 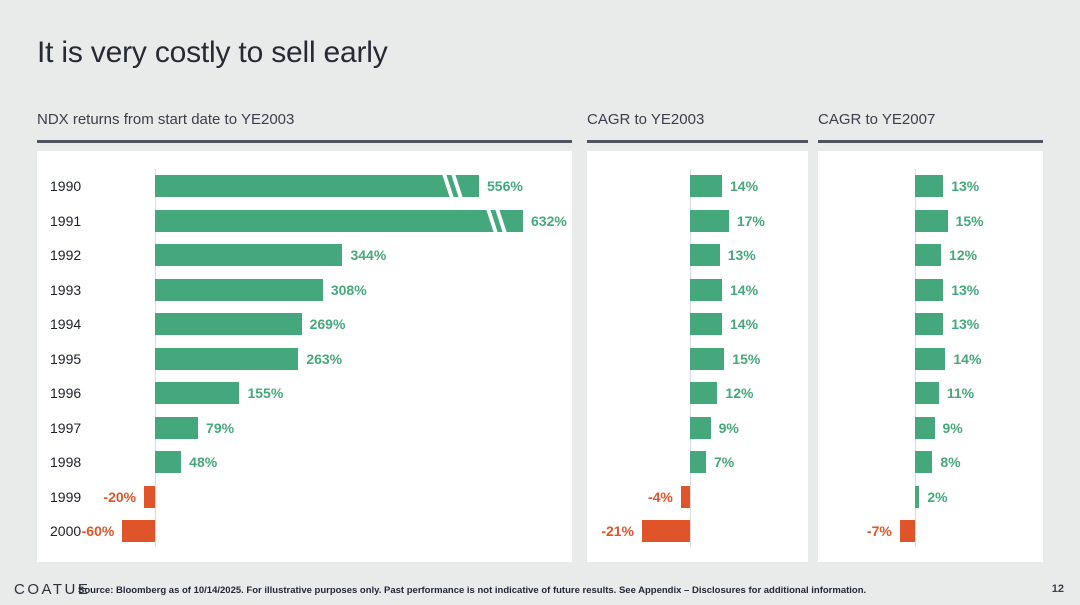 I want to click on year-label: 1991, so click(x=66, y=220).